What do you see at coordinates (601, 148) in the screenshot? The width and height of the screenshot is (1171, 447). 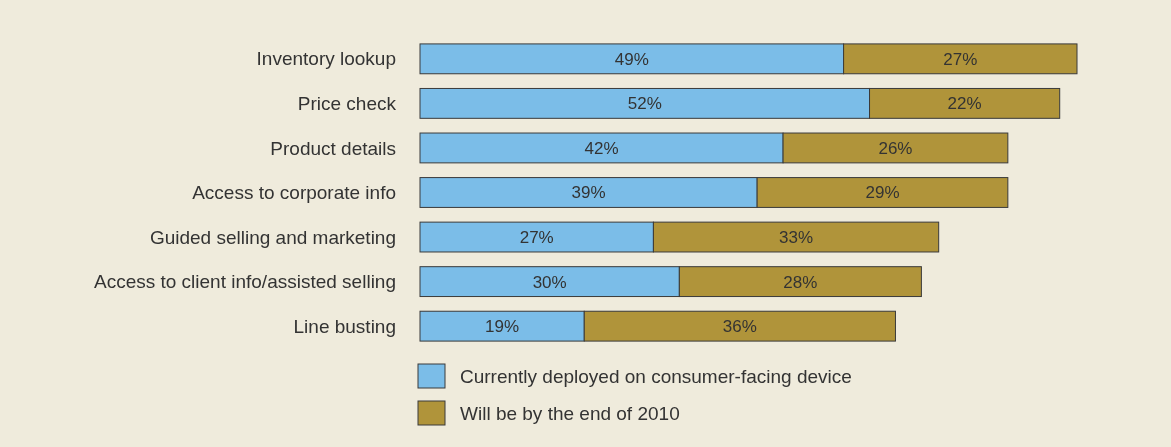 I see `data-label: 42%` at bounding box center [601, 148].